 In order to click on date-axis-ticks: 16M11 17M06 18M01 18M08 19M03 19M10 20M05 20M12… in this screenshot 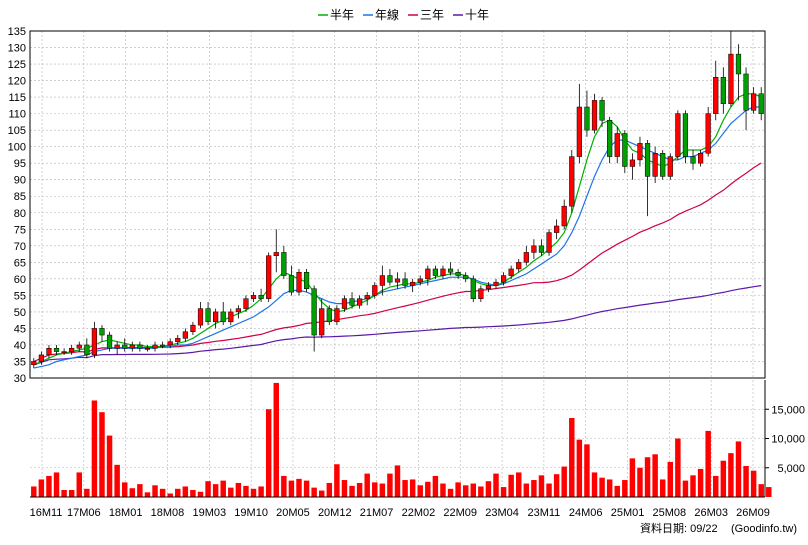, I will do `click(400, 513)`.